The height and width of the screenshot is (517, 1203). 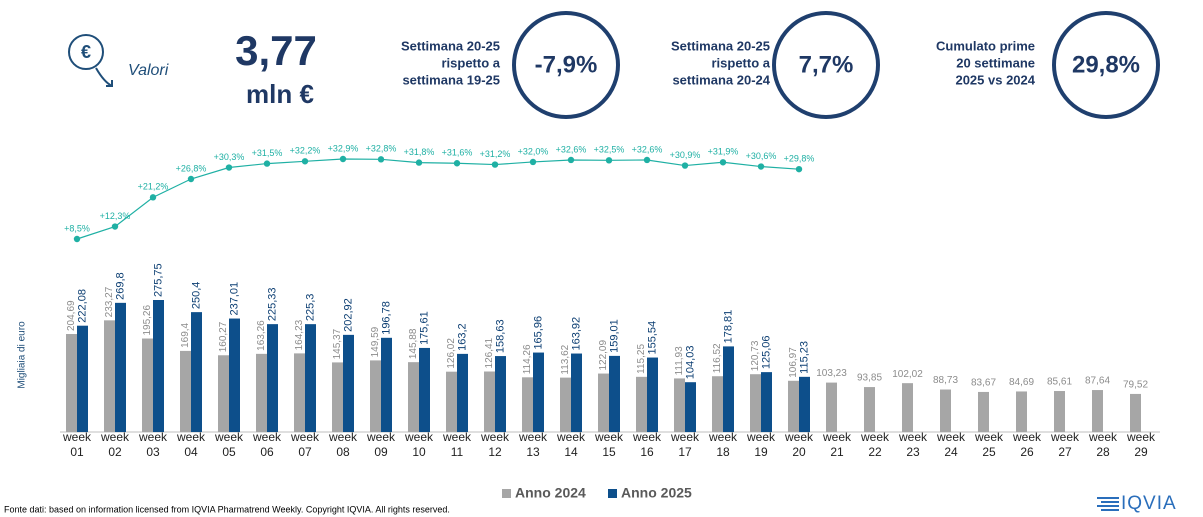 What do you see at coordinates (793, 362) in the screenshot?
I see `value-label: 106,97` at bounding box center [793, 362].